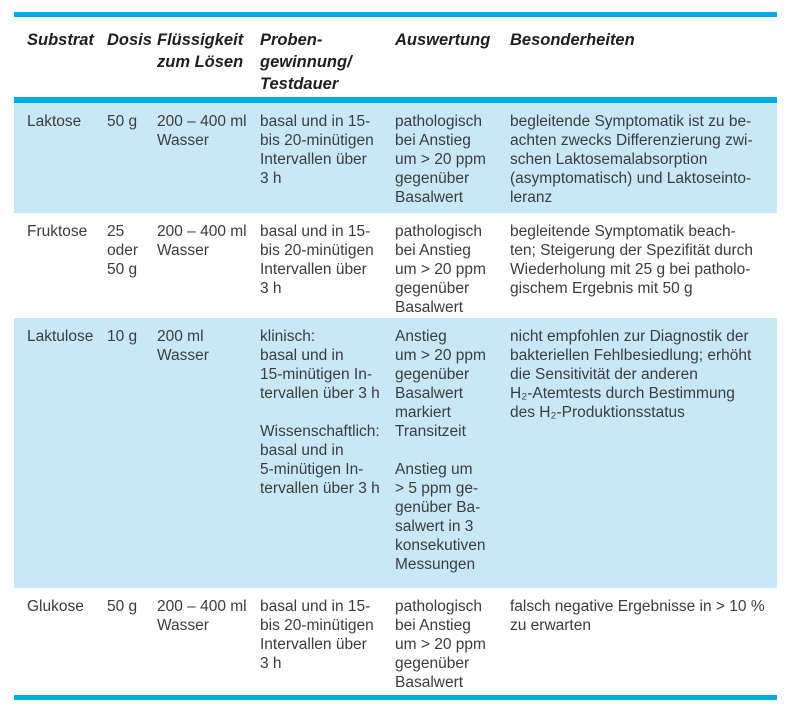 The height and width of the screenshot is (714, 792). Describe the element at coordinates (443, 40) in the screenshot. I see `column-header-auswertung: Auswertung` at that location.